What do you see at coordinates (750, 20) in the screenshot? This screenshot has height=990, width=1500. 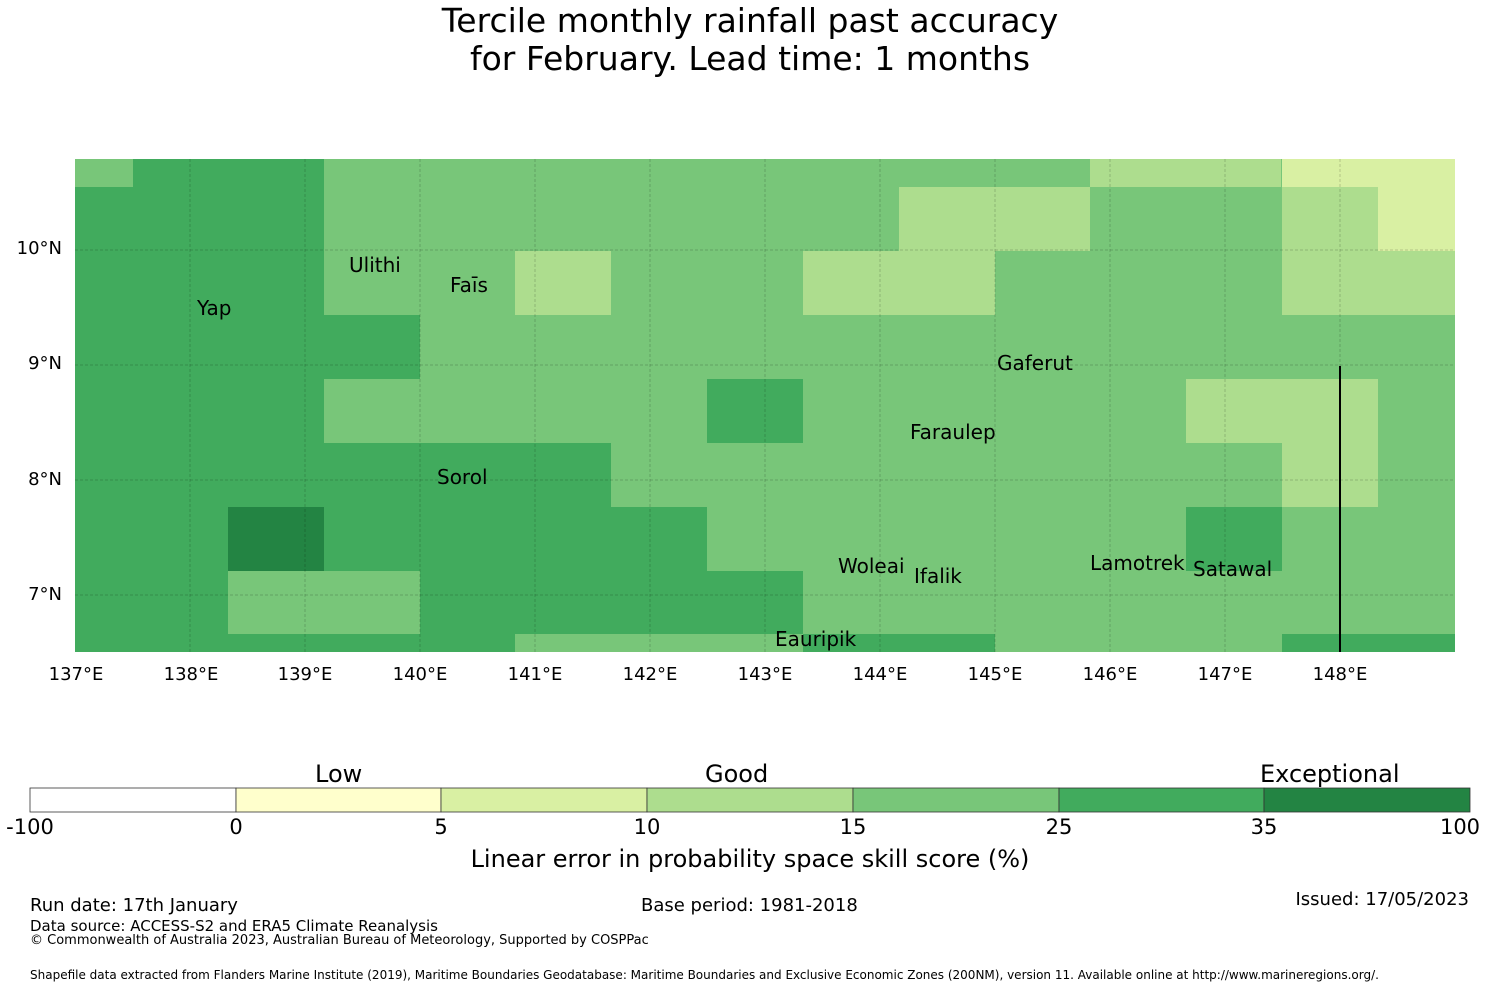 I see `title-line-1: Tercile monthly rainfall past accuracy` at bounding box center [750, 20].